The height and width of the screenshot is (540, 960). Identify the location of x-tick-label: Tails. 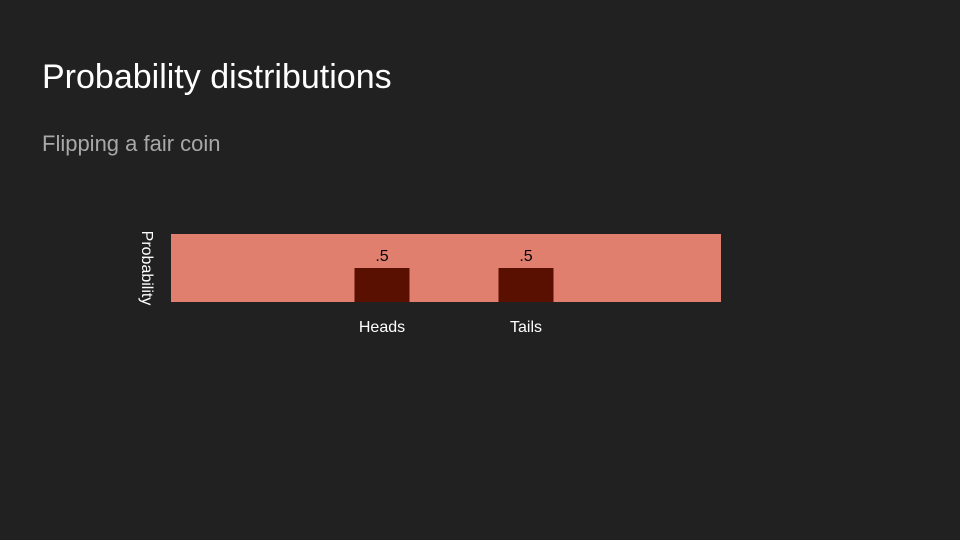
(526, 327).